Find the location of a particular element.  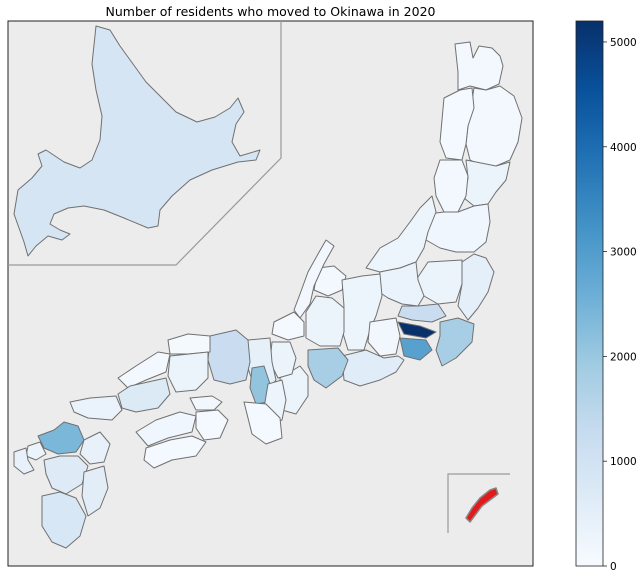

region-kumamoto is located at coordinates (66, 475).